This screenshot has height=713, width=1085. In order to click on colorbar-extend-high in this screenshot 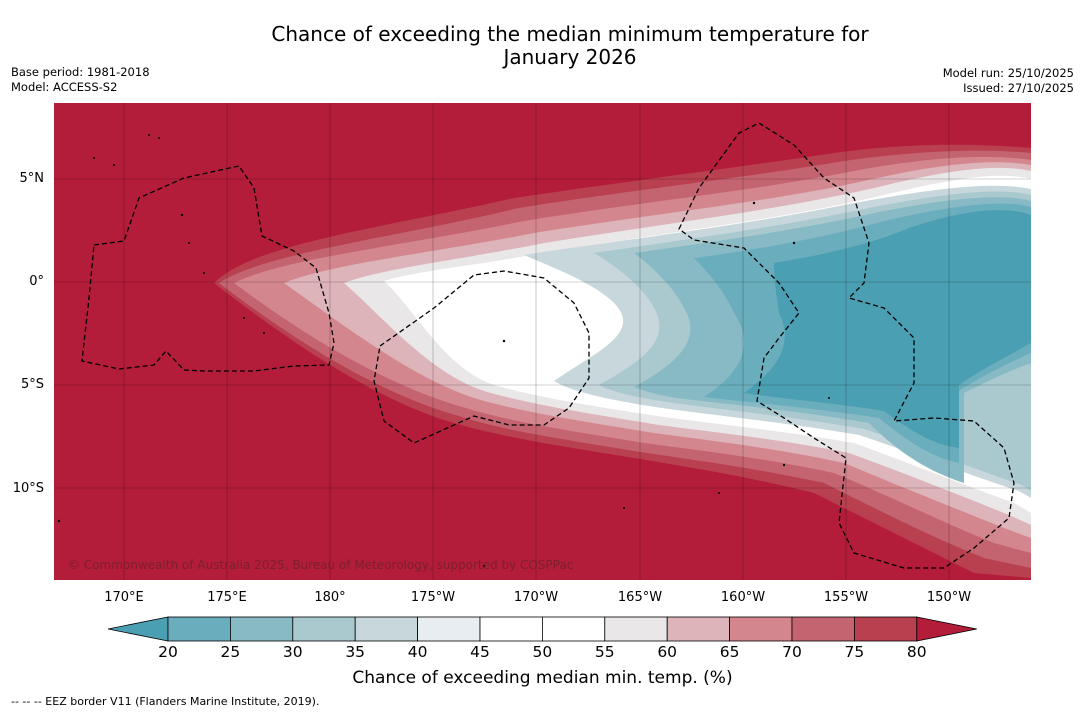, I will do `click(946, 629)`.